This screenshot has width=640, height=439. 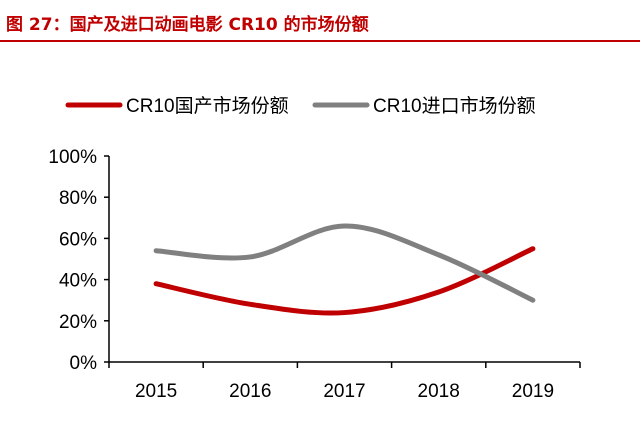 What do you see at coordinates (156, 391) in the screenshot?
I see `x-tick-label: 2015` at bounding box center [156, 391].